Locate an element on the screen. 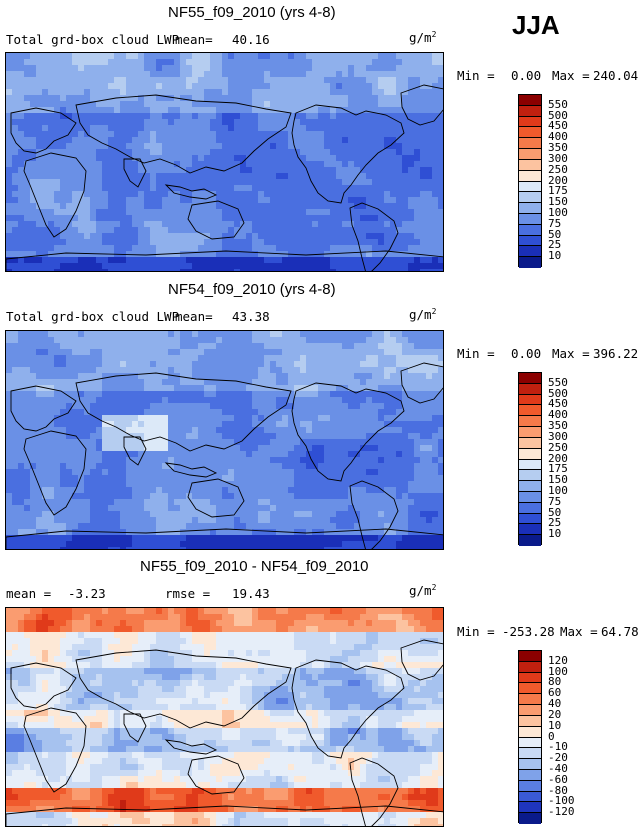 The width and height of the screenshot is (644, 833). colorbar-tick-label: 75 is located at coordinates (555, 501).